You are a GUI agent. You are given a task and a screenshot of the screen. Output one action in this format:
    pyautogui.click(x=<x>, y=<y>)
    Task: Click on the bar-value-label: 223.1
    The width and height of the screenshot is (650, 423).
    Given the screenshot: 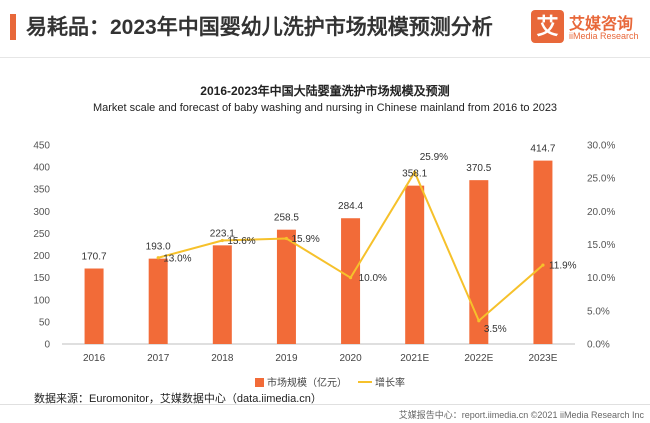 What is the action you would take?
    pyautogui.click(x=222, y=233)
    